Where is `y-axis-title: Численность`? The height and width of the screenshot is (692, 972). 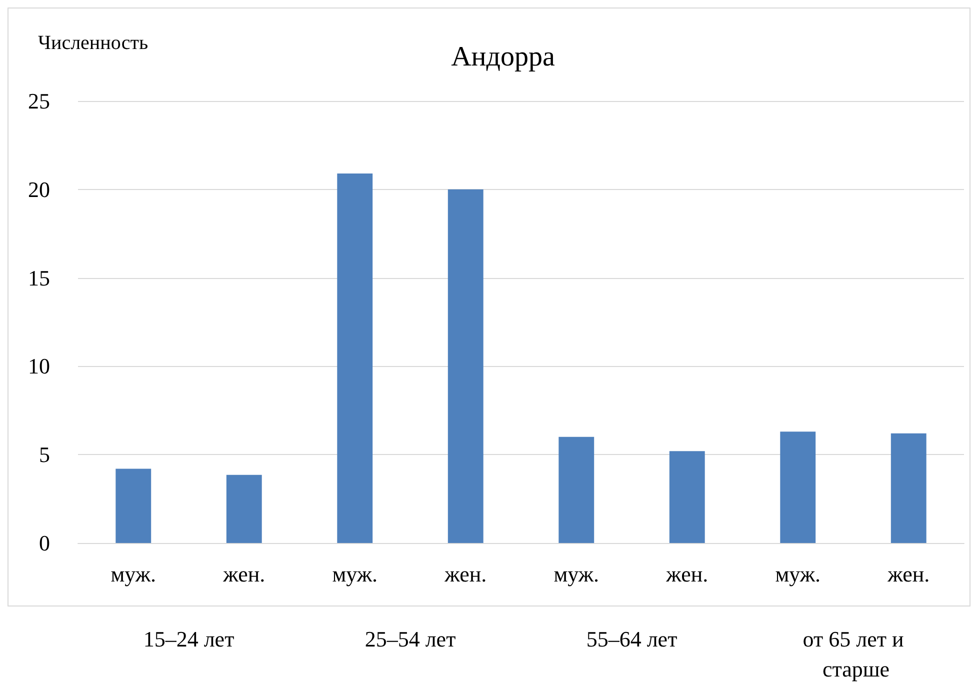
y-axis-title: Численность is located at coordinates (93, 43).